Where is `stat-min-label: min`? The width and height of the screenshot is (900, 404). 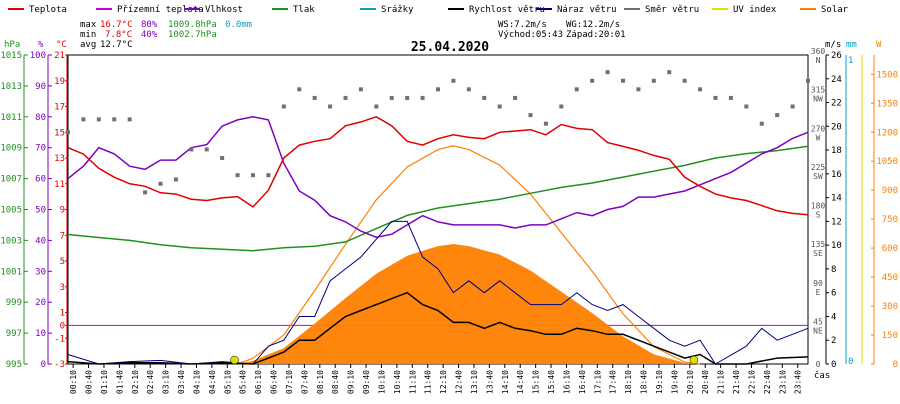
stat-min-label: min is located at coordinates (88, 35).